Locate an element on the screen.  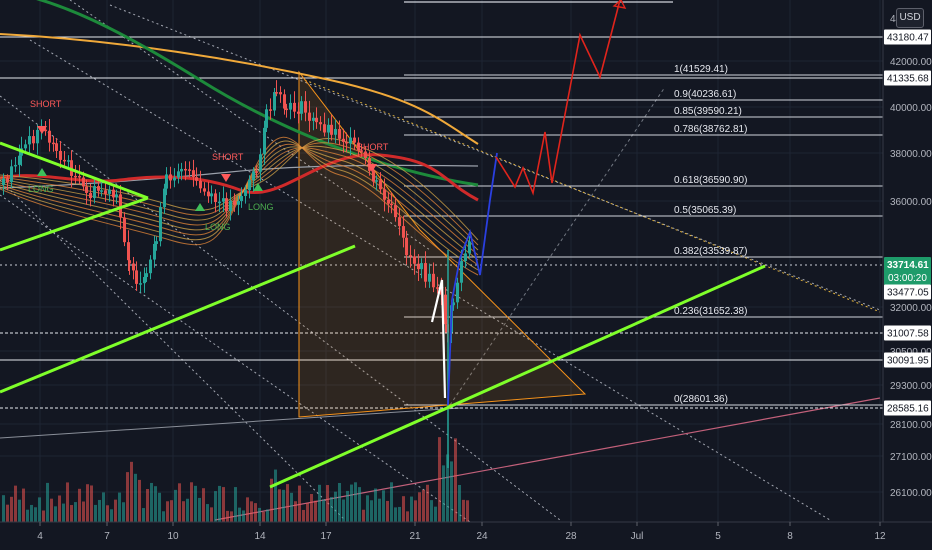
price-tick-label: 36000.00 is located at coordinates (911, 202).